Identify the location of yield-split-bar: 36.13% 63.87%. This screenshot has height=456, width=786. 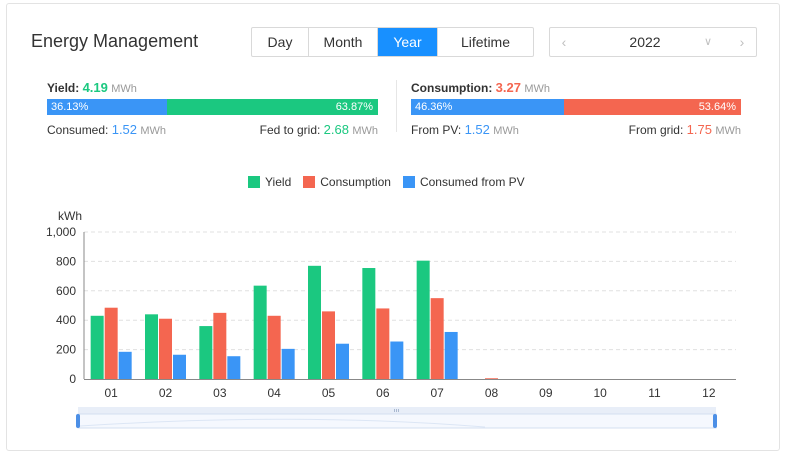
(212, 107).